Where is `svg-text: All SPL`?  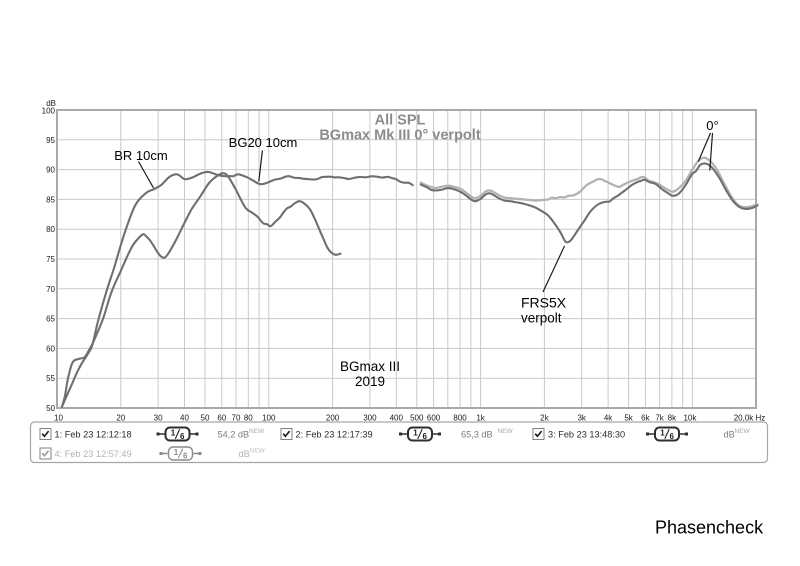 svg-text: All SPL is located at coordinates (400, 121).